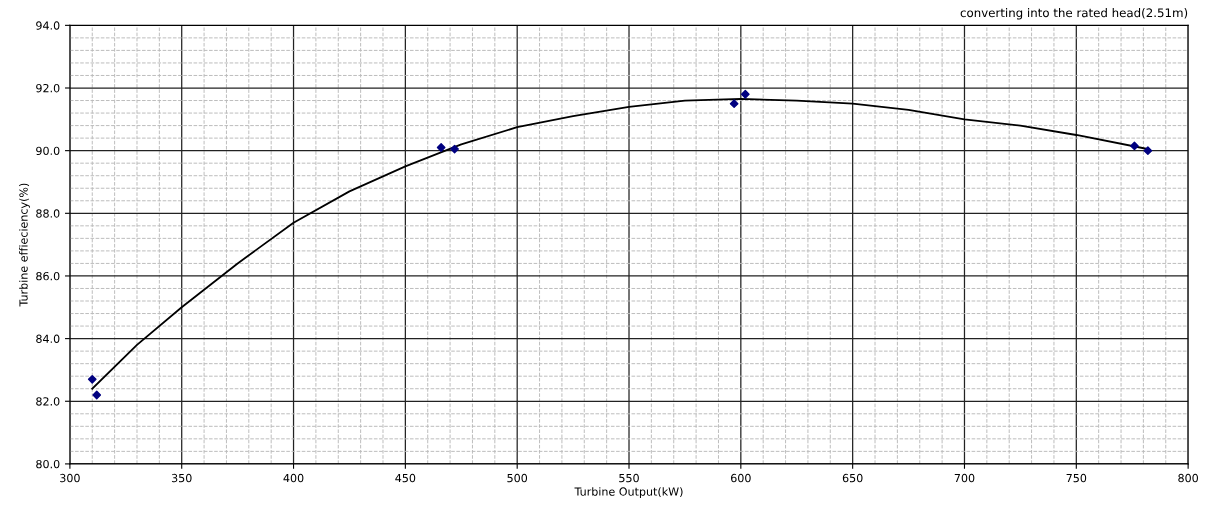  What do you see at coordinates (1188, 478) in the screenshot?
I see `x-tick-label: 800` at bounding box center [1188, 478].